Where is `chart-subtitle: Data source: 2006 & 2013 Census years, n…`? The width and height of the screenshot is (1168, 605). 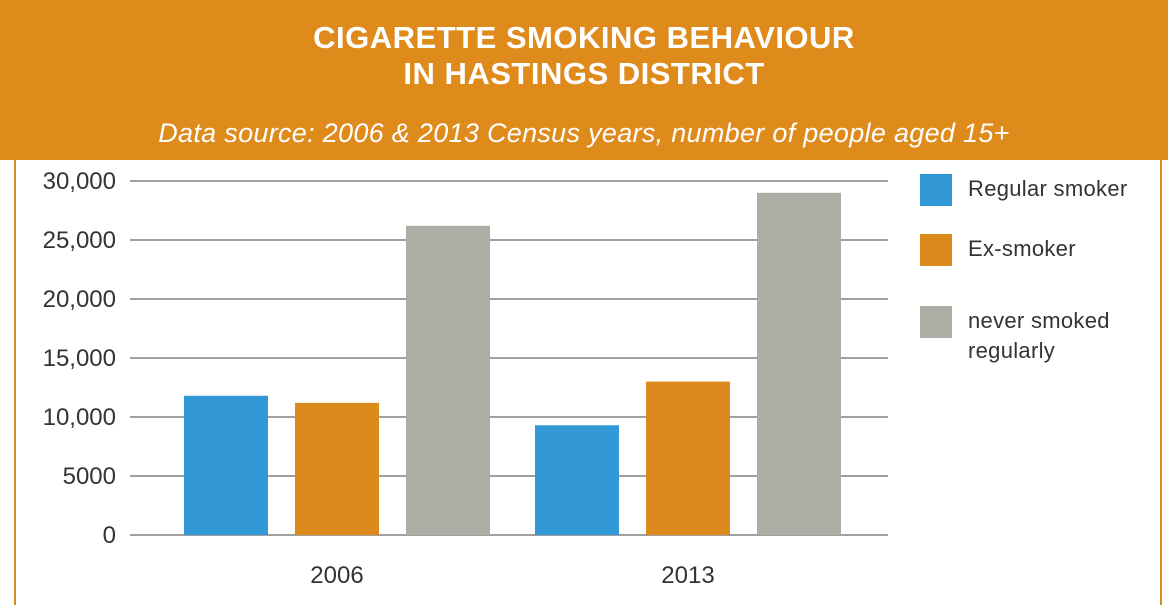
chart-subtitle: Data source: 2006 & 2013 Census years, n… is located at coordinates (584, 133).